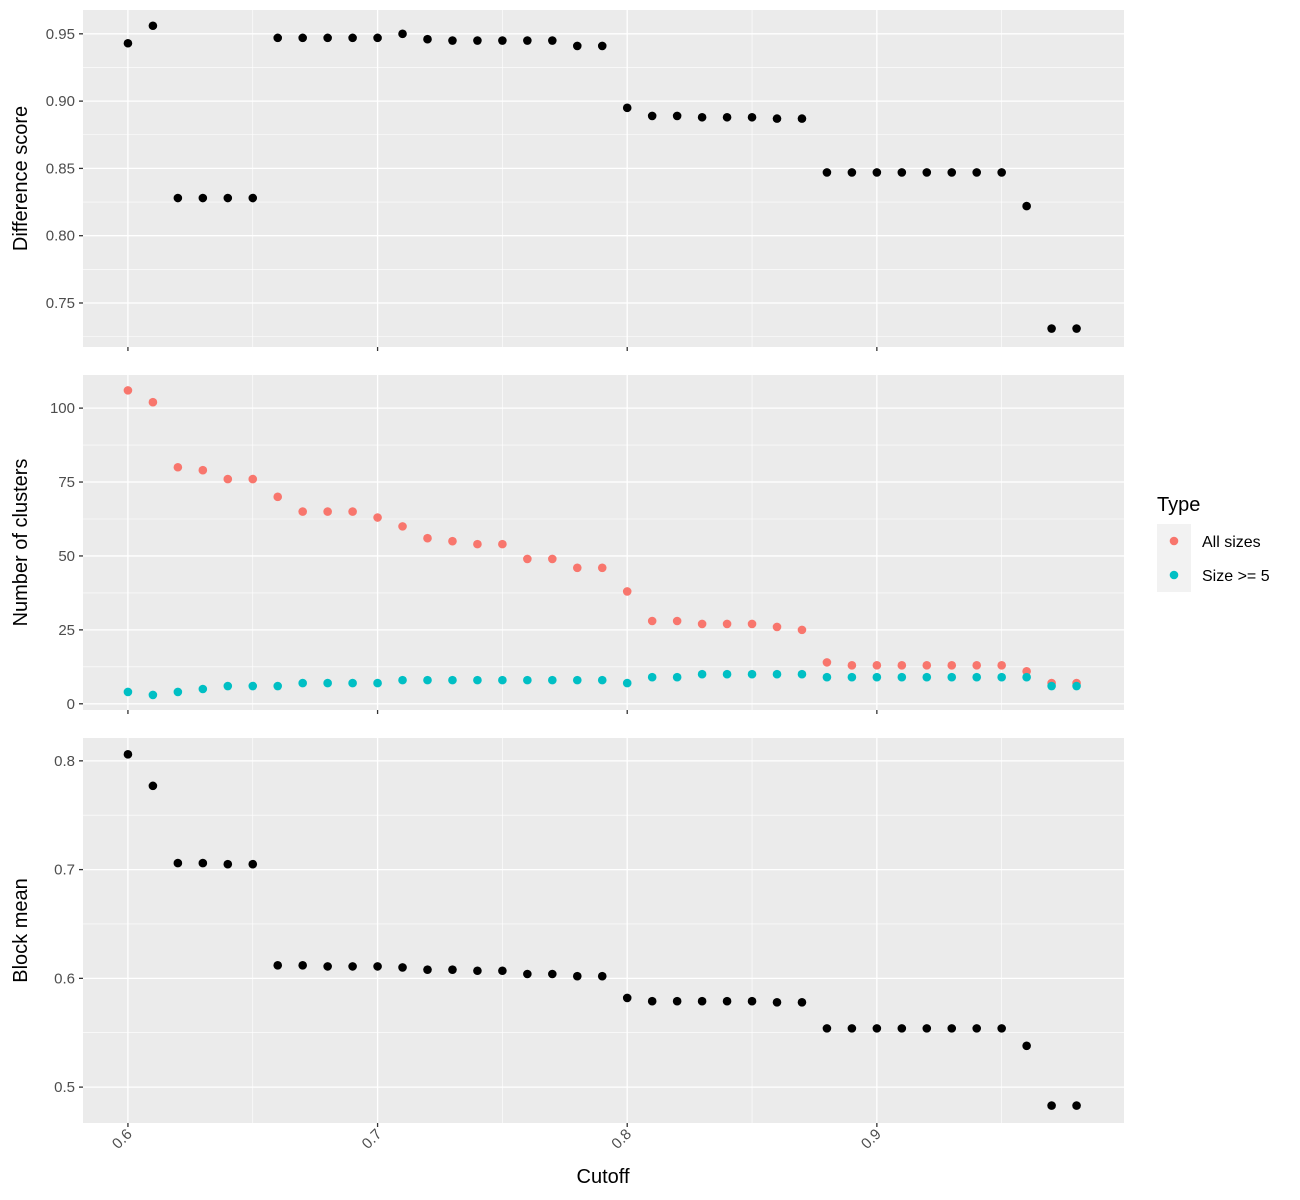 Image resolution: width=1300 pixels, height=1200 pixels. Describe the element at coordinates (1174, 575) in the screenshot. I see `legend-swatch` at that location.